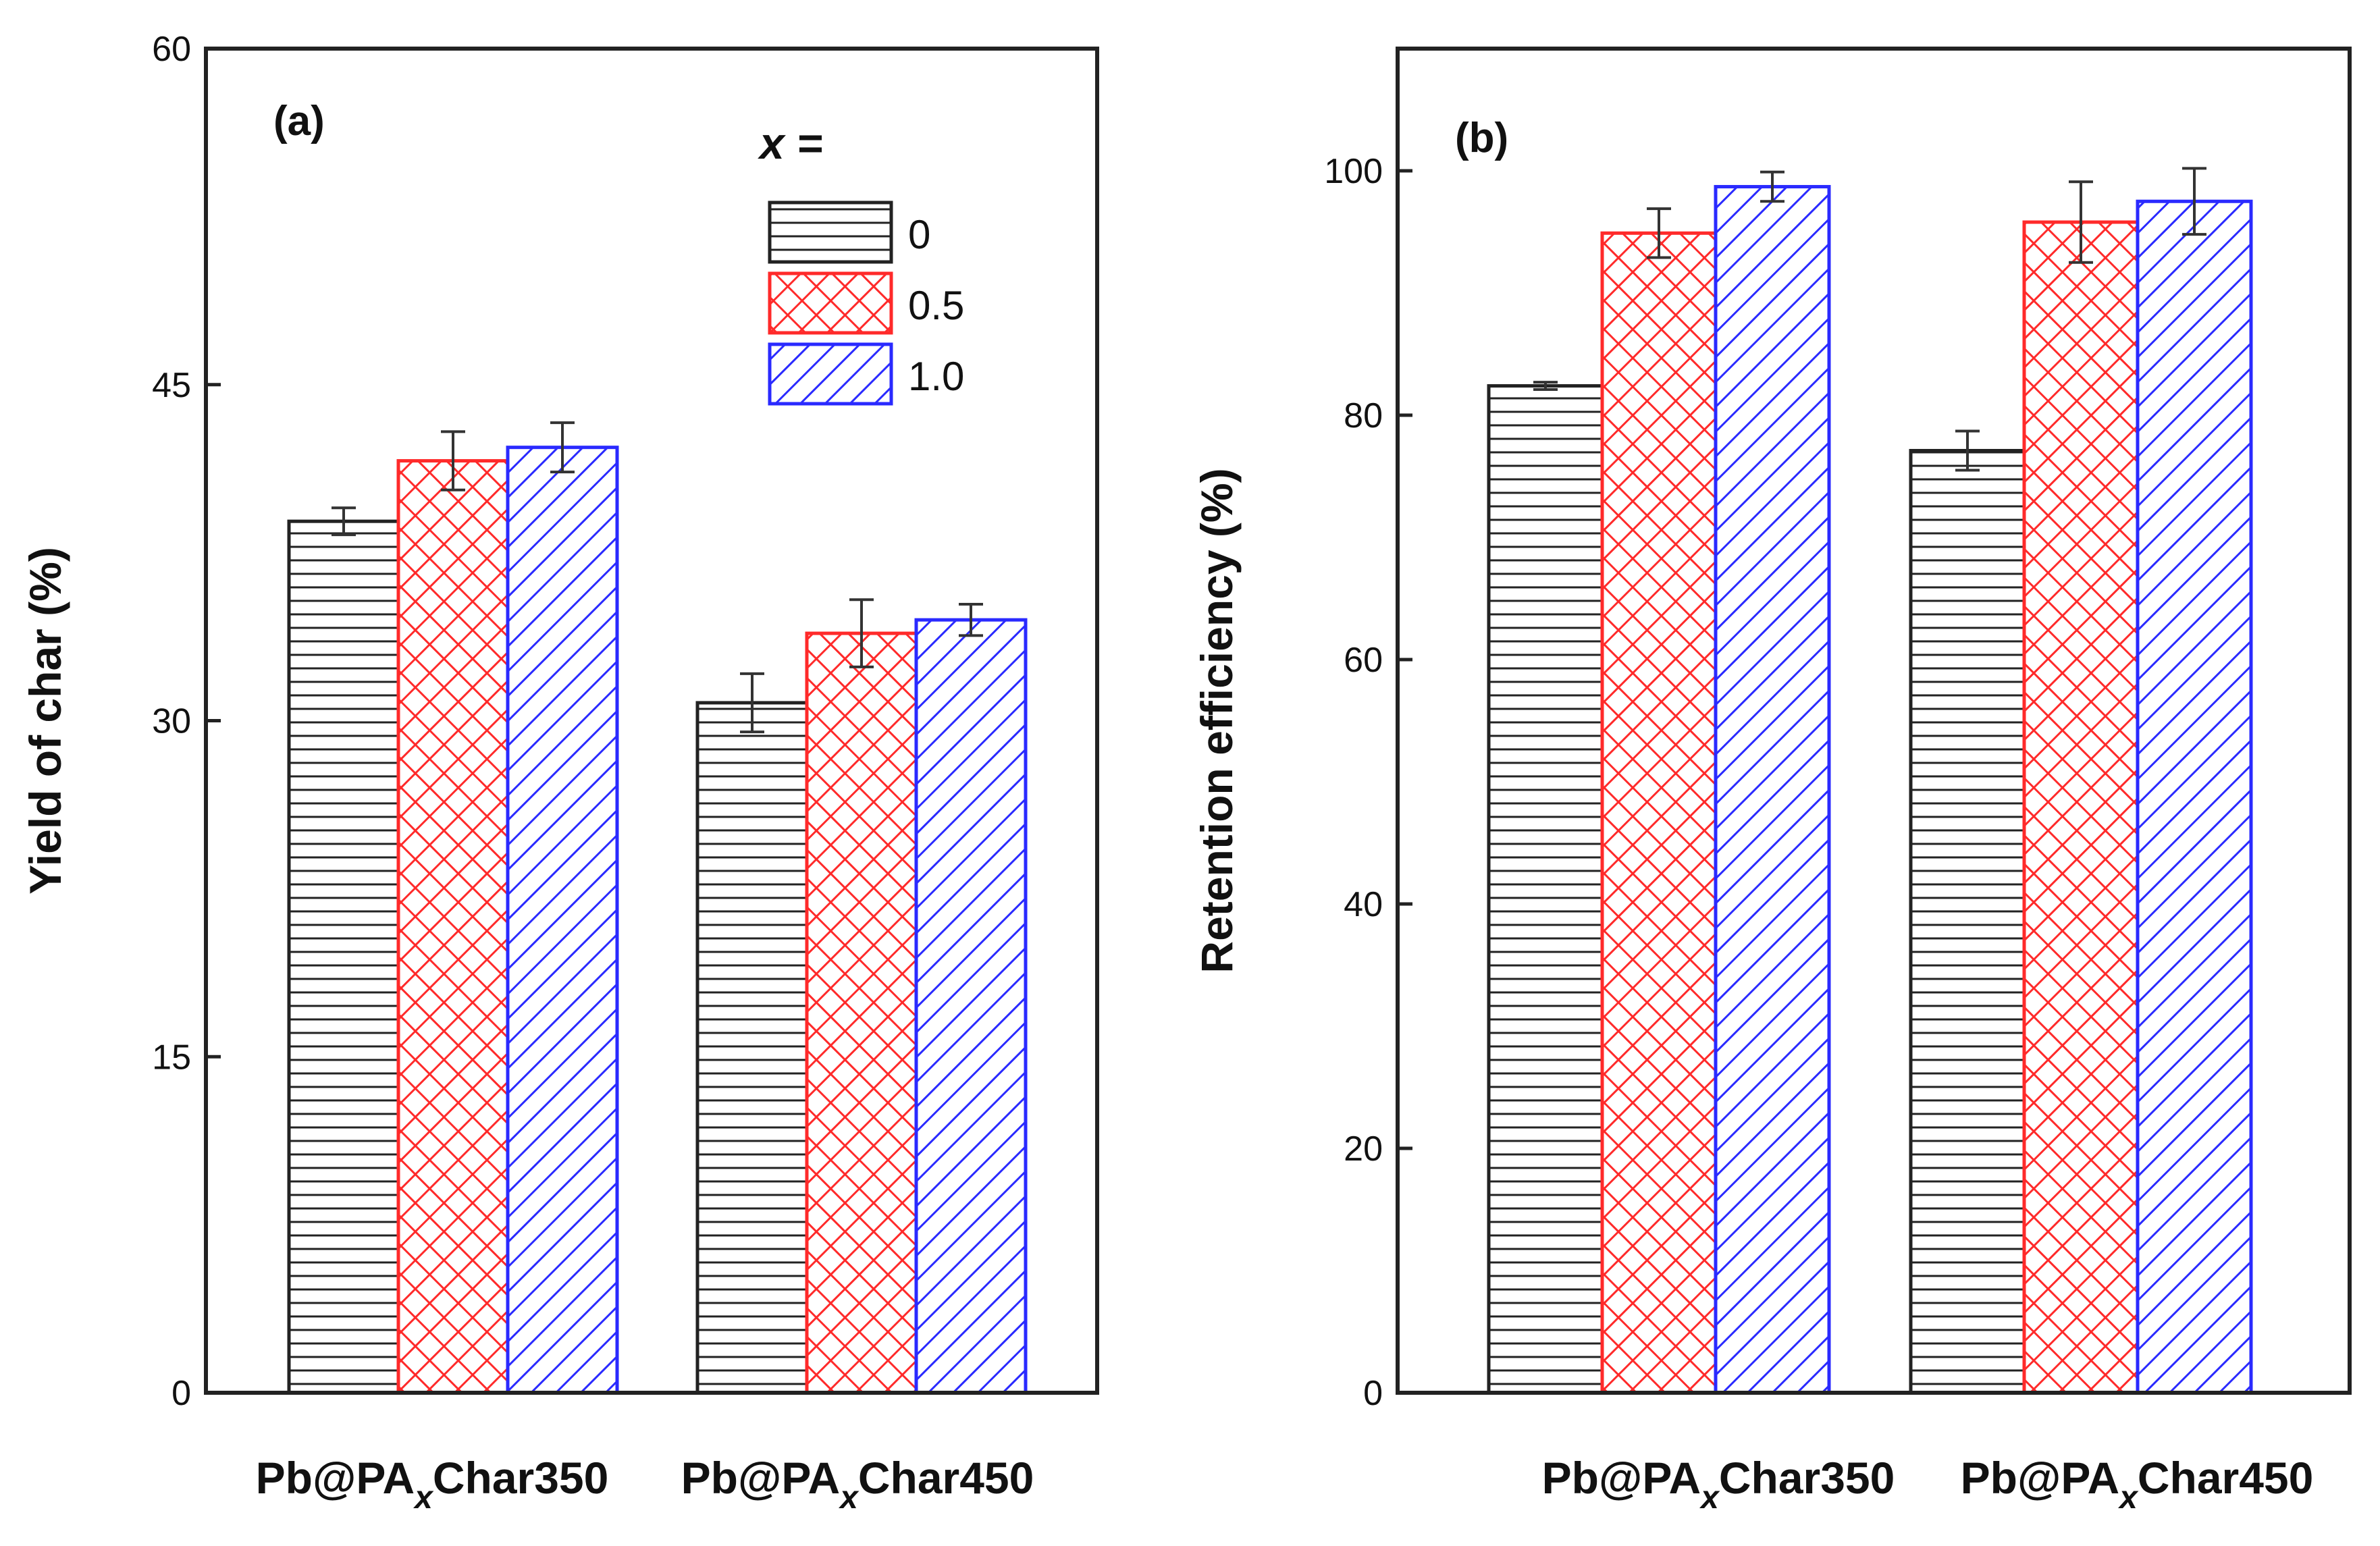  I want to click on legend-label: 0, so click(919, 234).